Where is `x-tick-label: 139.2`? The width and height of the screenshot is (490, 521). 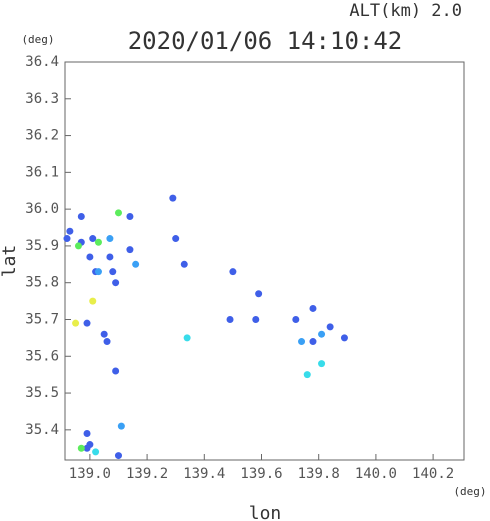
x-tick-label: 139.2 is located at coordinates (147, 474).